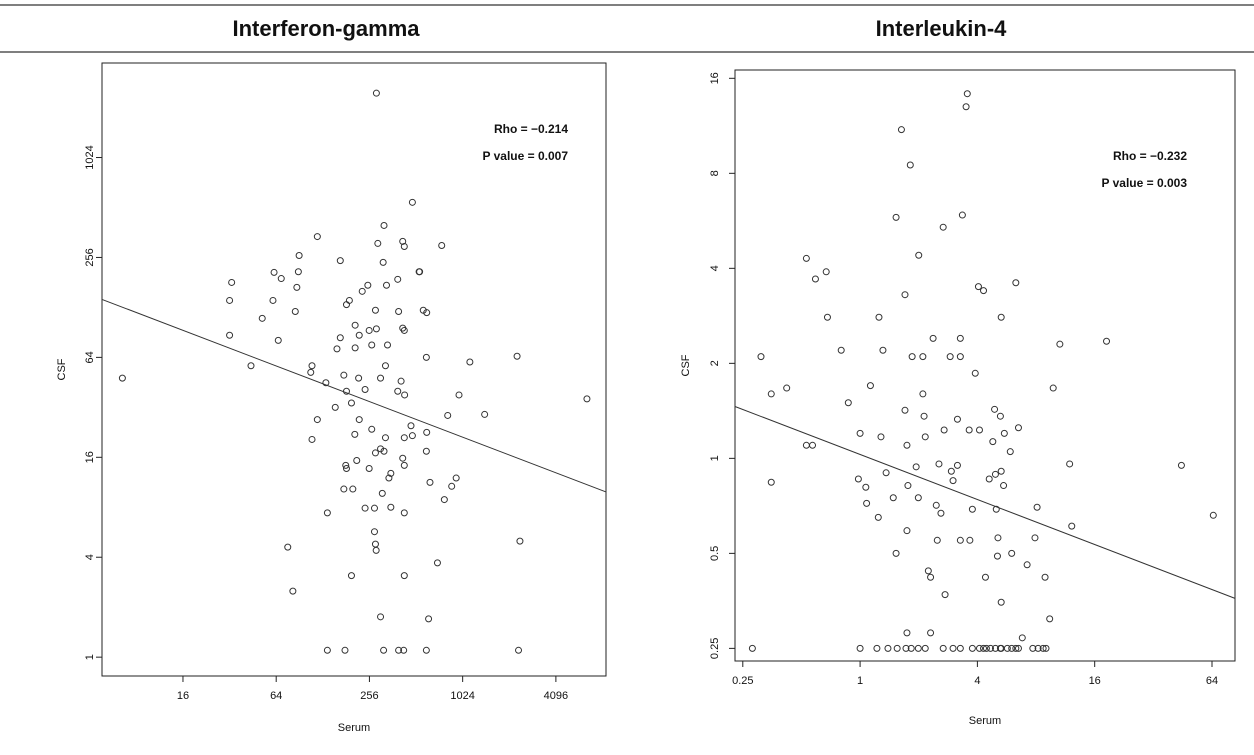 The height and width of the screenshot is (755, 1254). Describe the element at coordinates (715, 648) in the screenshot. I see `y-tick-label: 0.25` at that location.